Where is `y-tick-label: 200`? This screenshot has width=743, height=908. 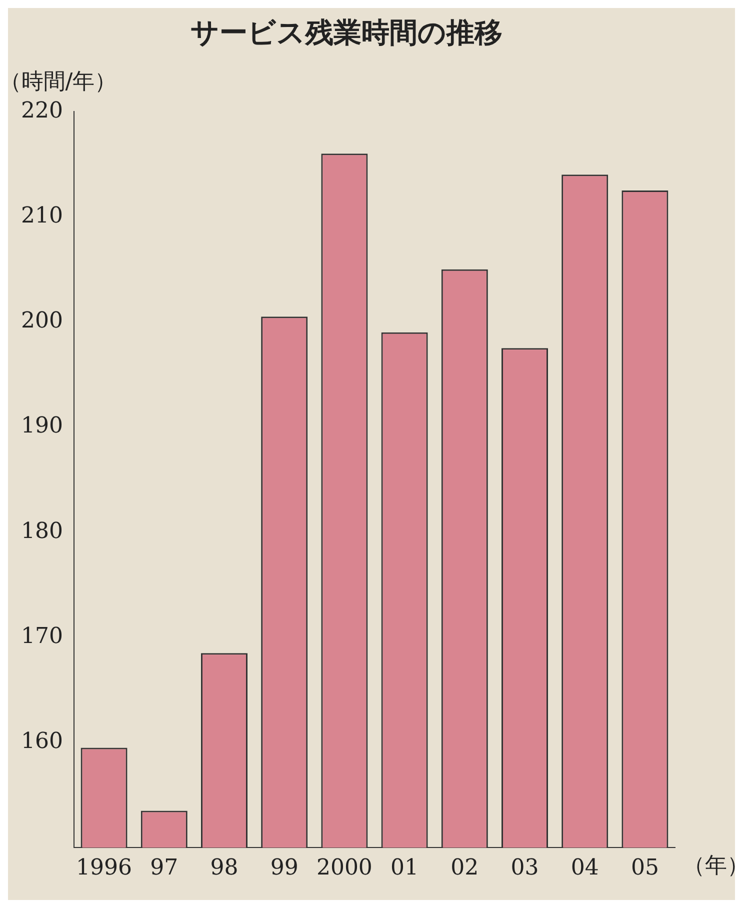 y-tick-label: 200 is located at coordinates (41, 321).